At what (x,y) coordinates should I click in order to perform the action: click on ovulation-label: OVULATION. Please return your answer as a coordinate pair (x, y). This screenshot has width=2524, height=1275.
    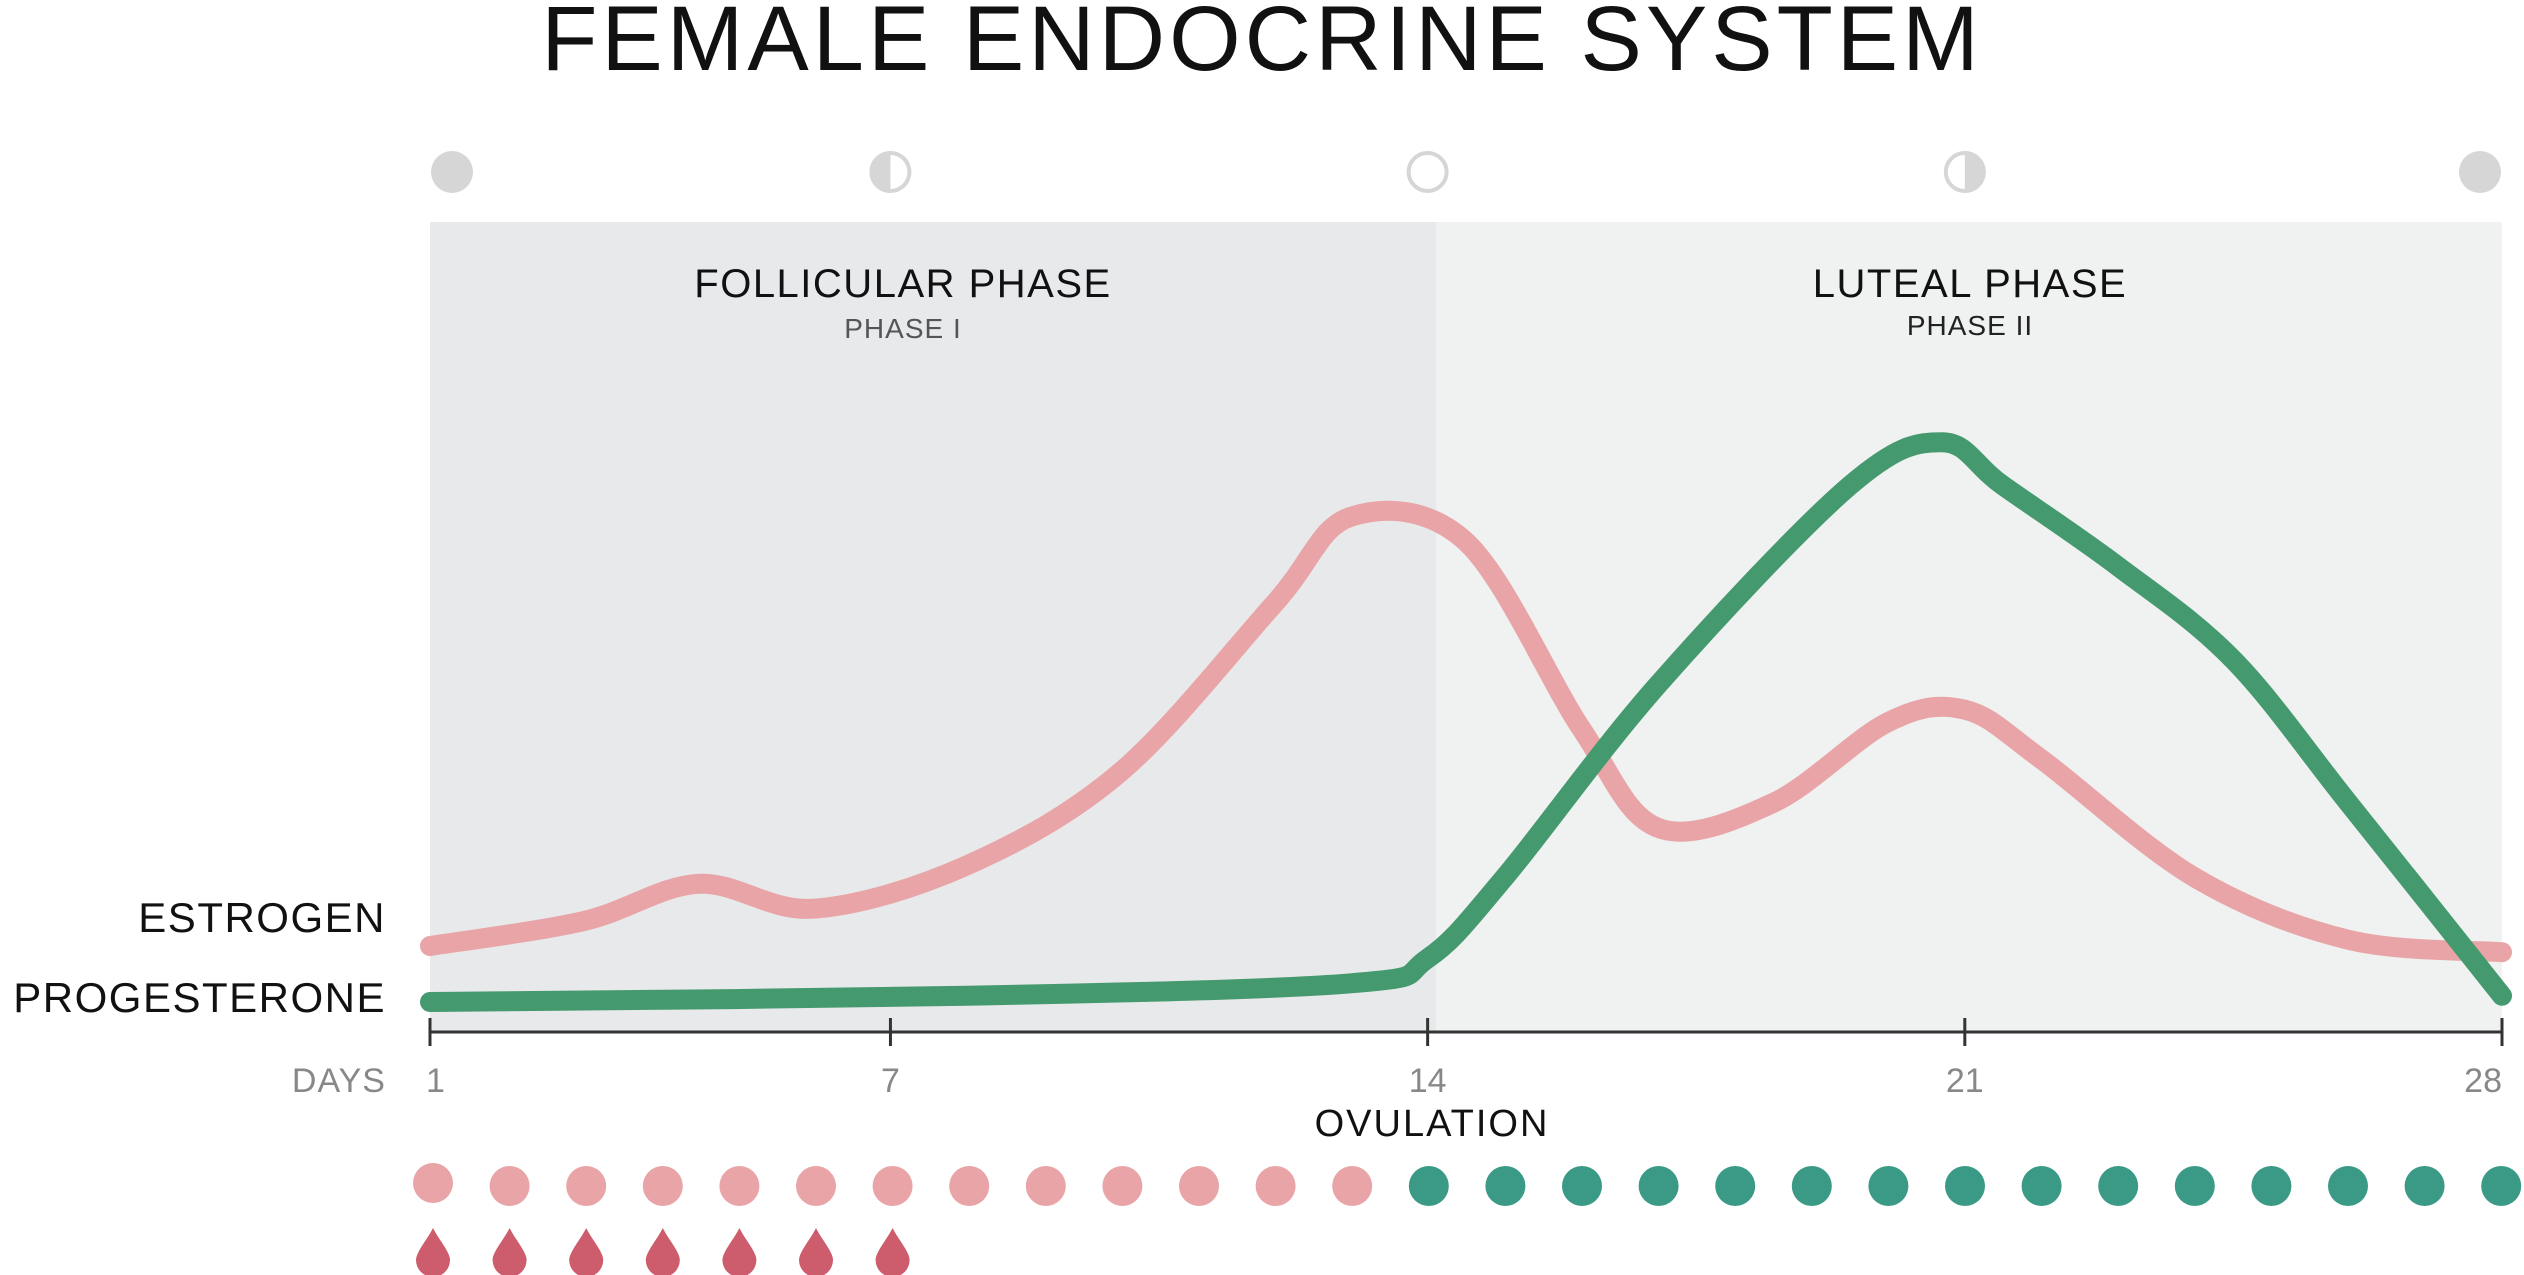
    Looking at the image, I should click on (1432, 1124).